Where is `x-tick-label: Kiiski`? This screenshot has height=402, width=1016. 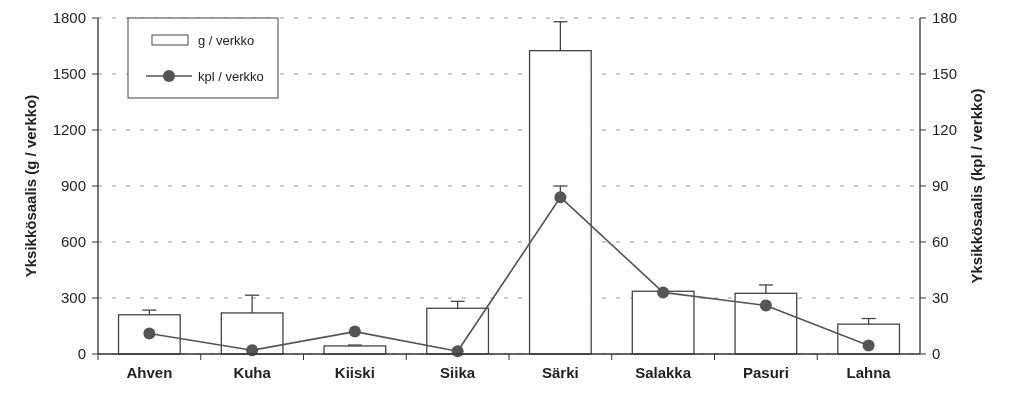
x-tick-label: Kiiski is located at coordinates (354, 372).